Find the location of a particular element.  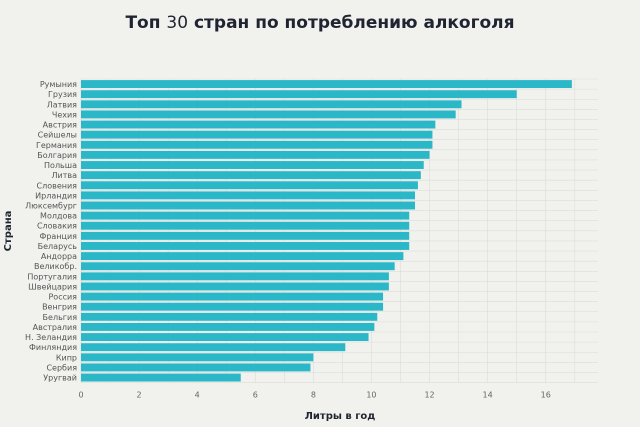

category-label: Великобр. is located at coordinates (55, 266).